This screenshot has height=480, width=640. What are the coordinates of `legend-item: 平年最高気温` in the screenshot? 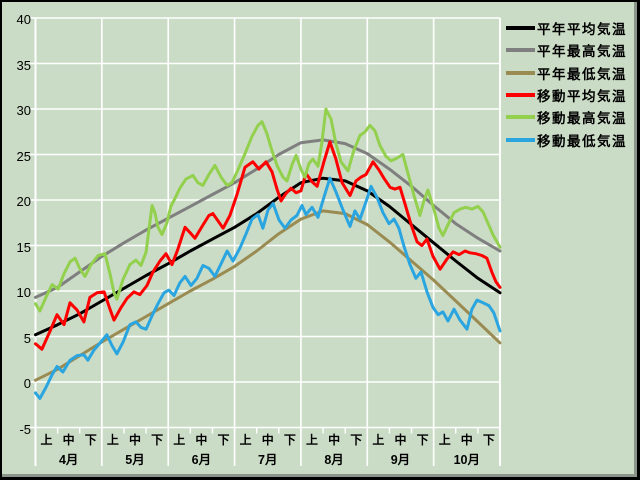 It's located at (566, 50).